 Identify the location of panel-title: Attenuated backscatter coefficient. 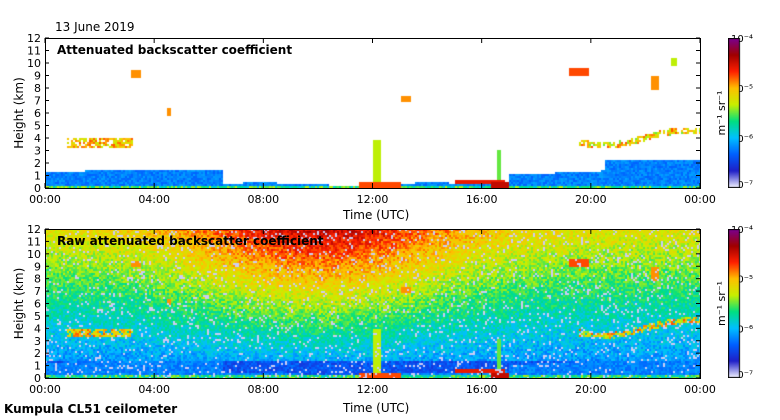
(175, 50).